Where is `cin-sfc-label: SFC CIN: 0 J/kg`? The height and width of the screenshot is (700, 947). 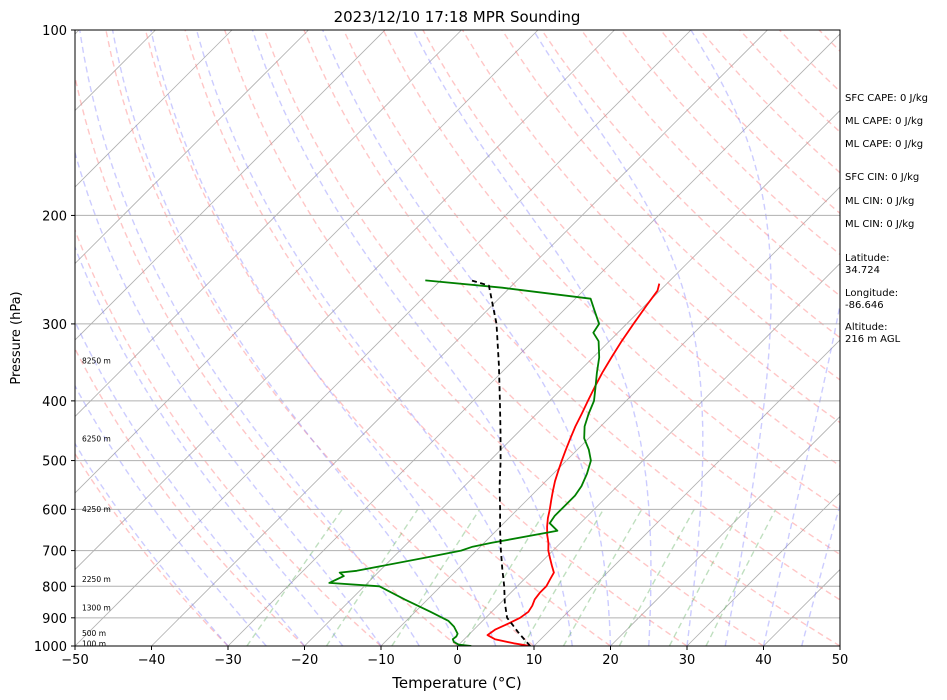
cin-sfc-label: SFC CIN: 0 J/kg is located at coordinates (882, 177).